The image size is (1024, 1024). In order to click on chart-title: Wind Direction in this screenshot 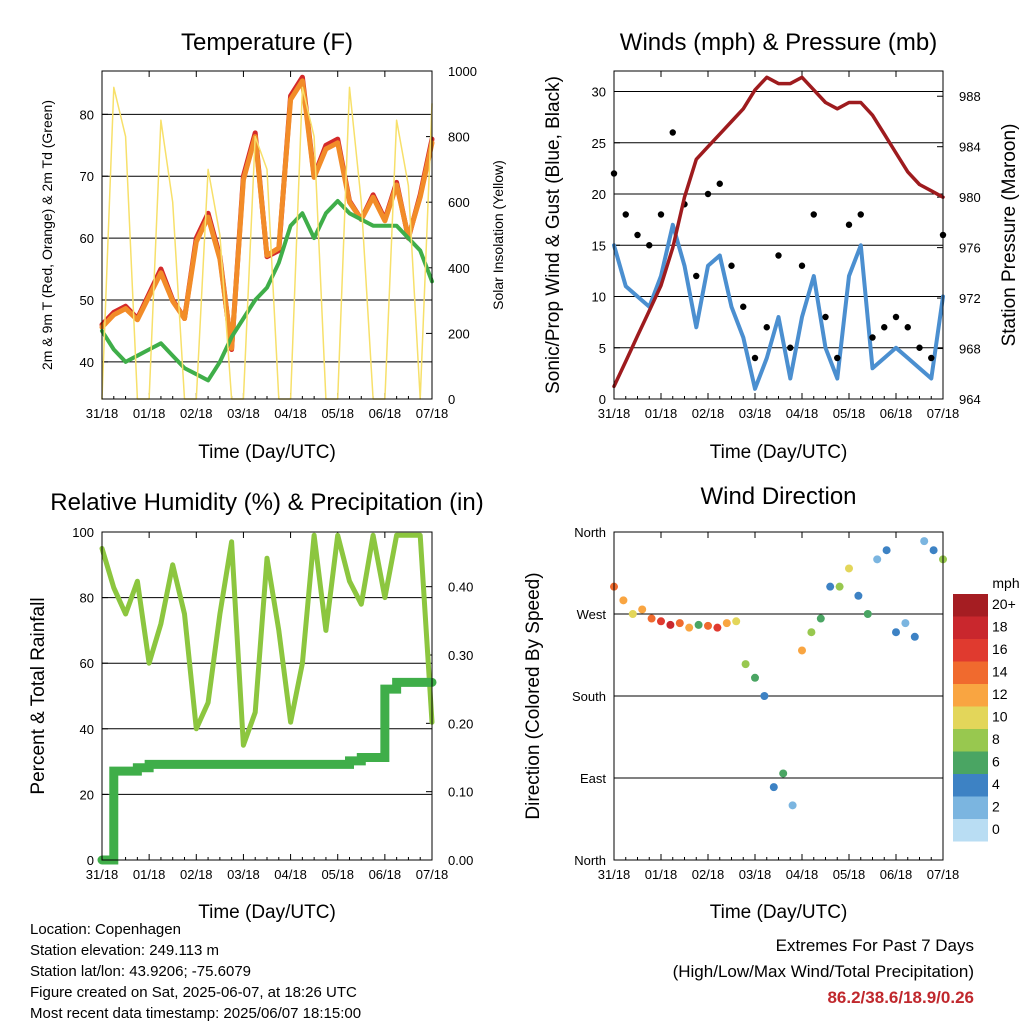, I will do `click(778, 496)`.